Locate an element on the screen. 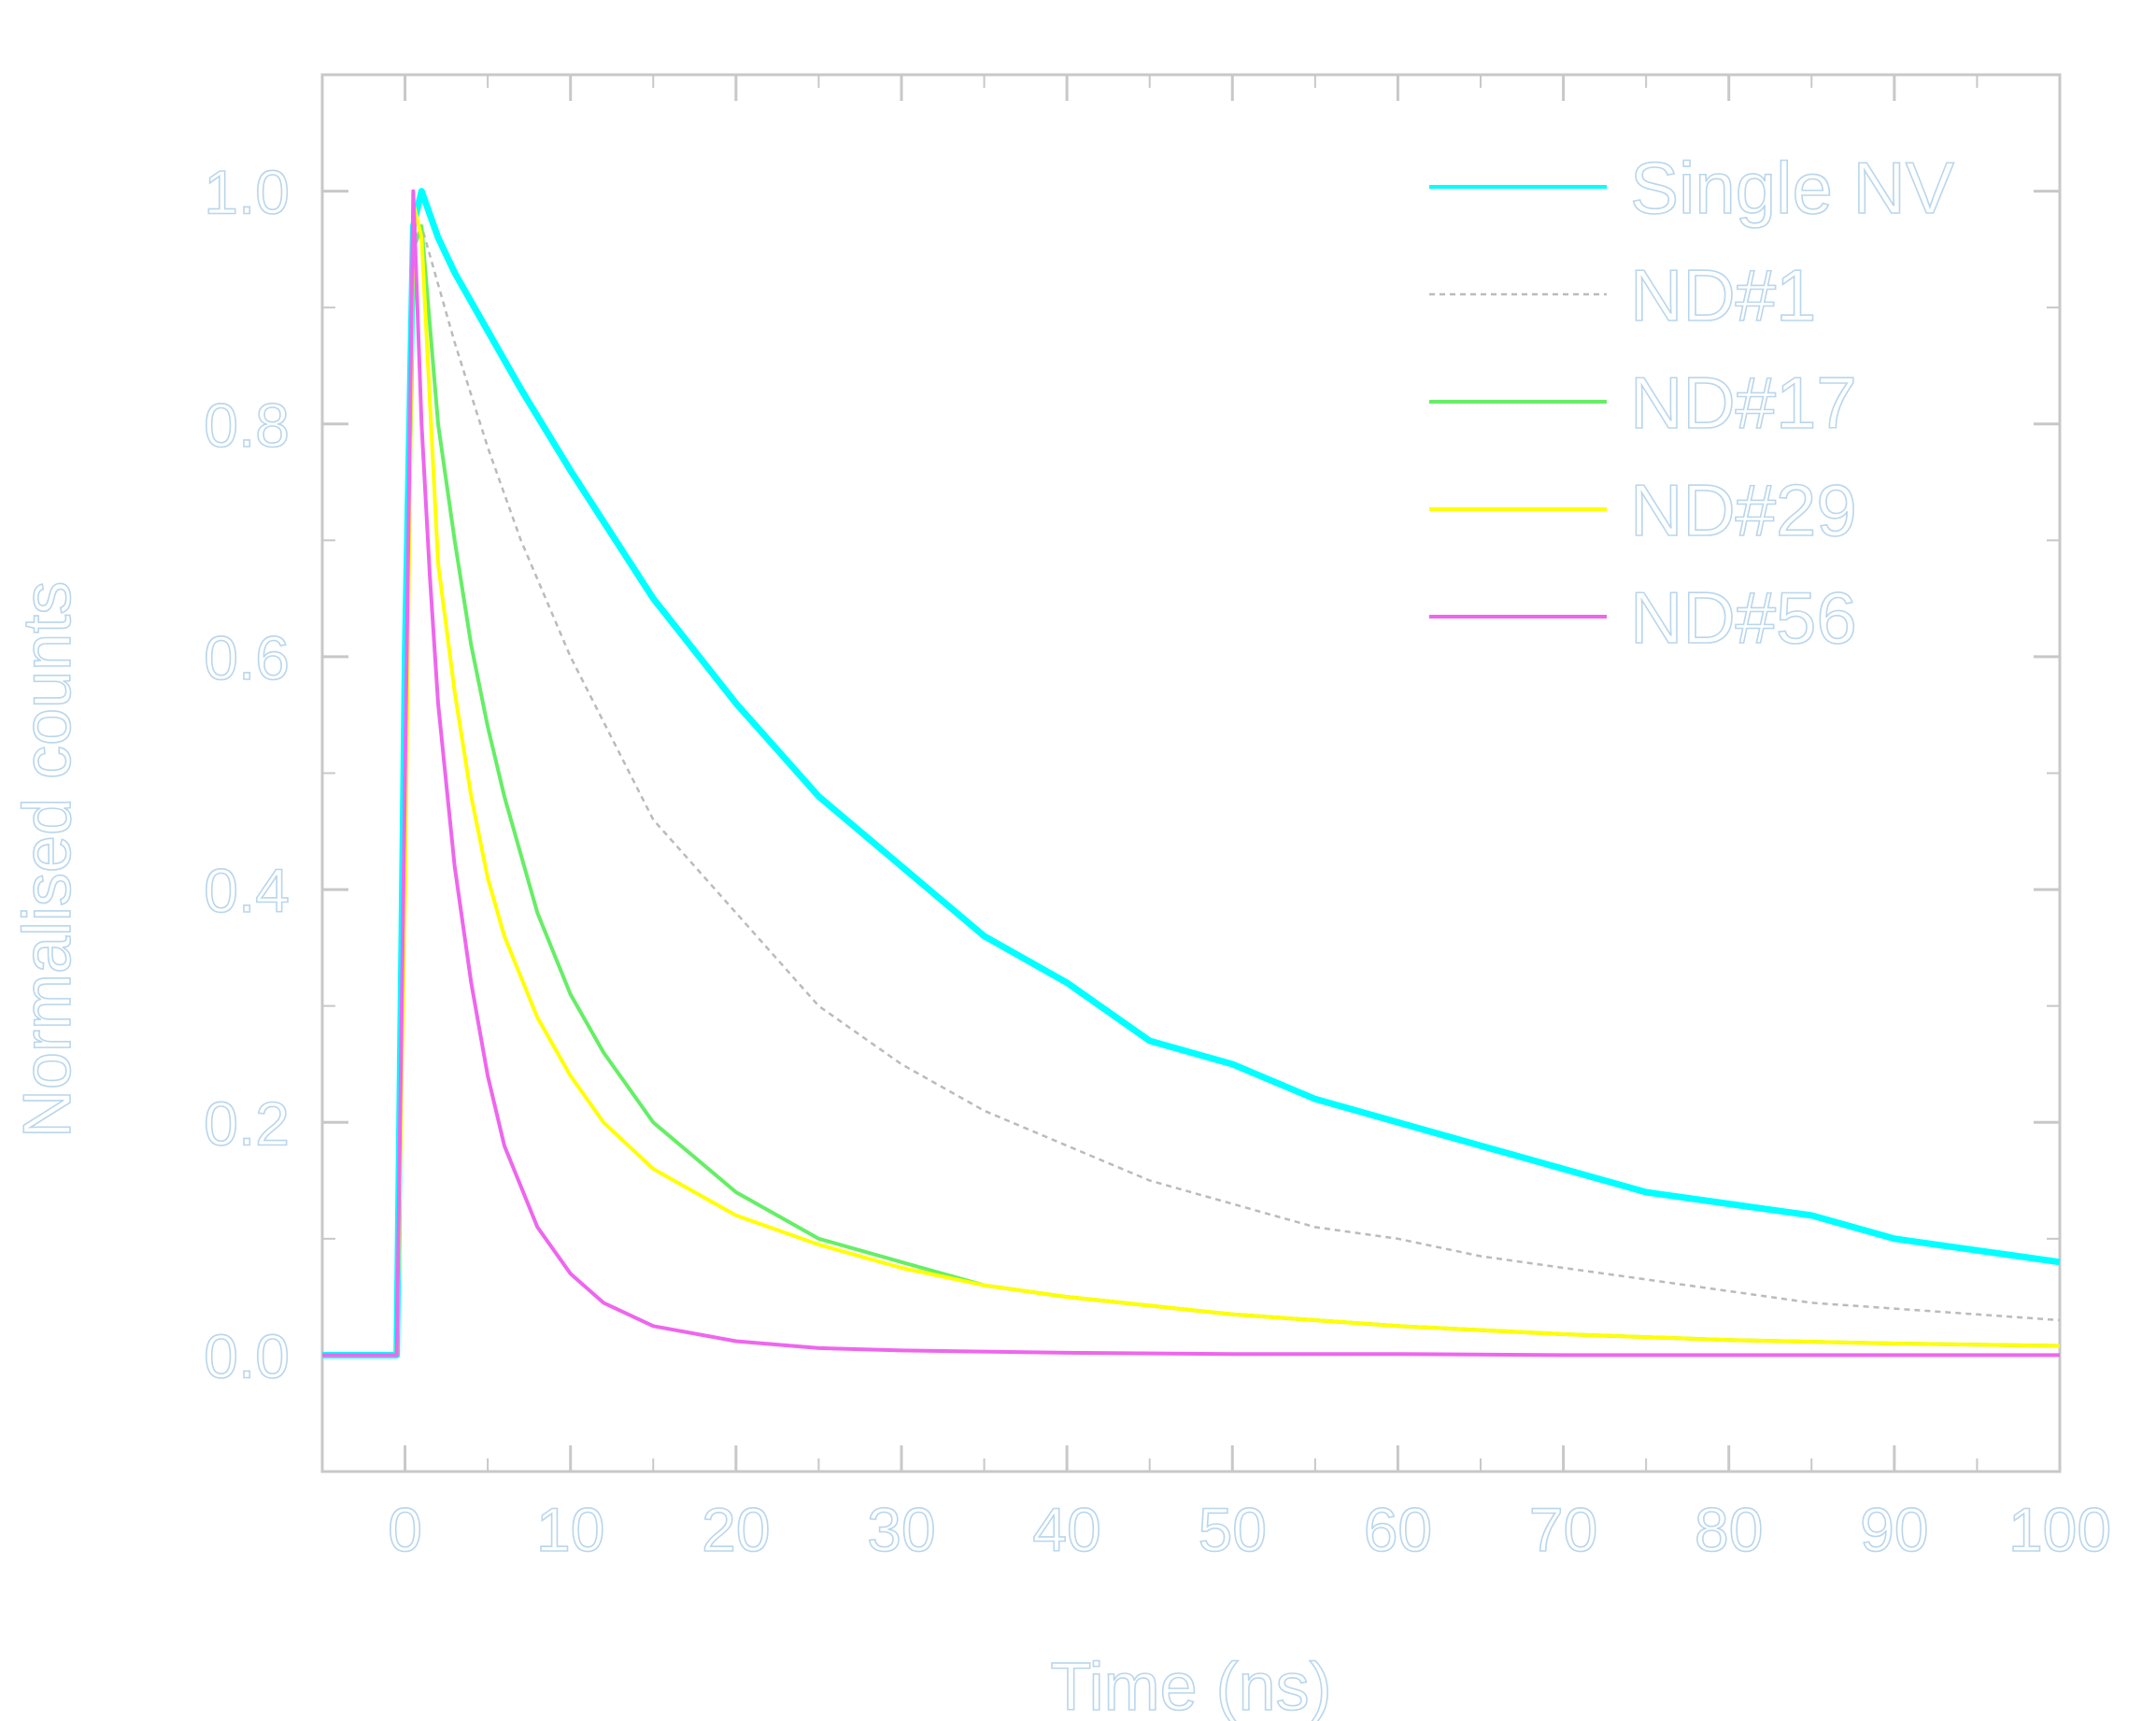  x-tick-label: 10 is located at coordinates (570, 1529).